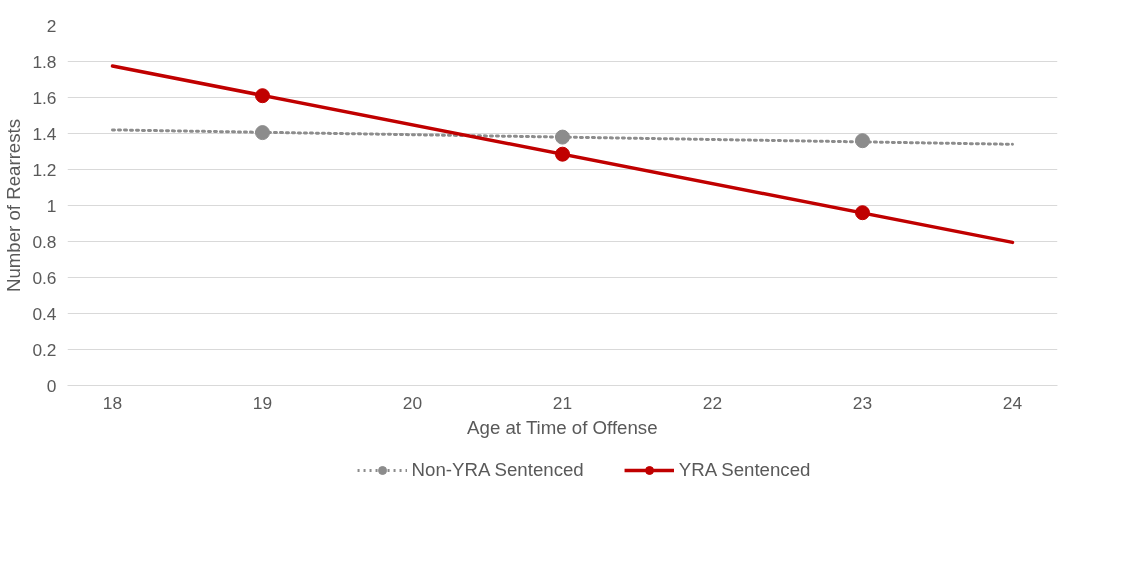 This screenshot has height=579, width=1145. I want to click on x-tick-label: 20, so click(412, 402).